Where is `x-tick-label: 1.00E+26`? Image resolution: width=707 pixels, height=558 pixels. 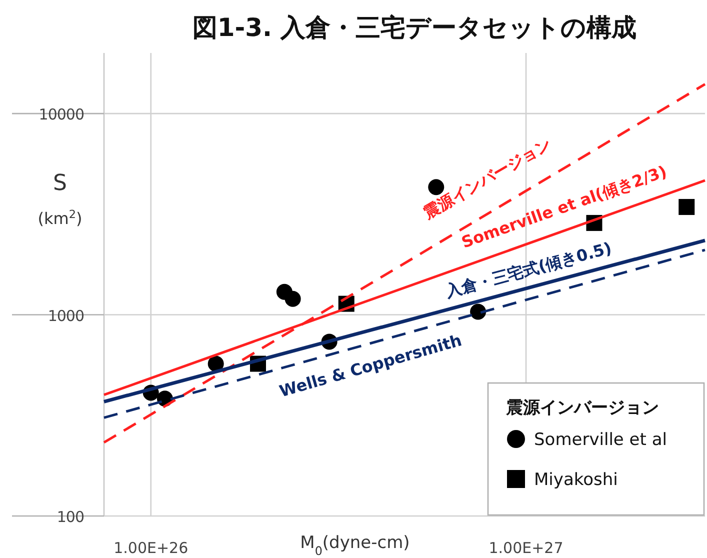
x-tick-label: 1.00E+26 is located at coordinates (151, 548).